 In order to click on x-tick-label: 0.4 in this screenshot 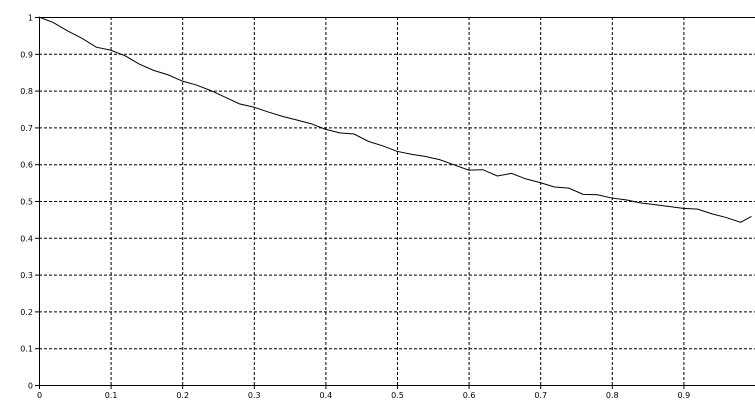, I will do `click(326, 395)`.